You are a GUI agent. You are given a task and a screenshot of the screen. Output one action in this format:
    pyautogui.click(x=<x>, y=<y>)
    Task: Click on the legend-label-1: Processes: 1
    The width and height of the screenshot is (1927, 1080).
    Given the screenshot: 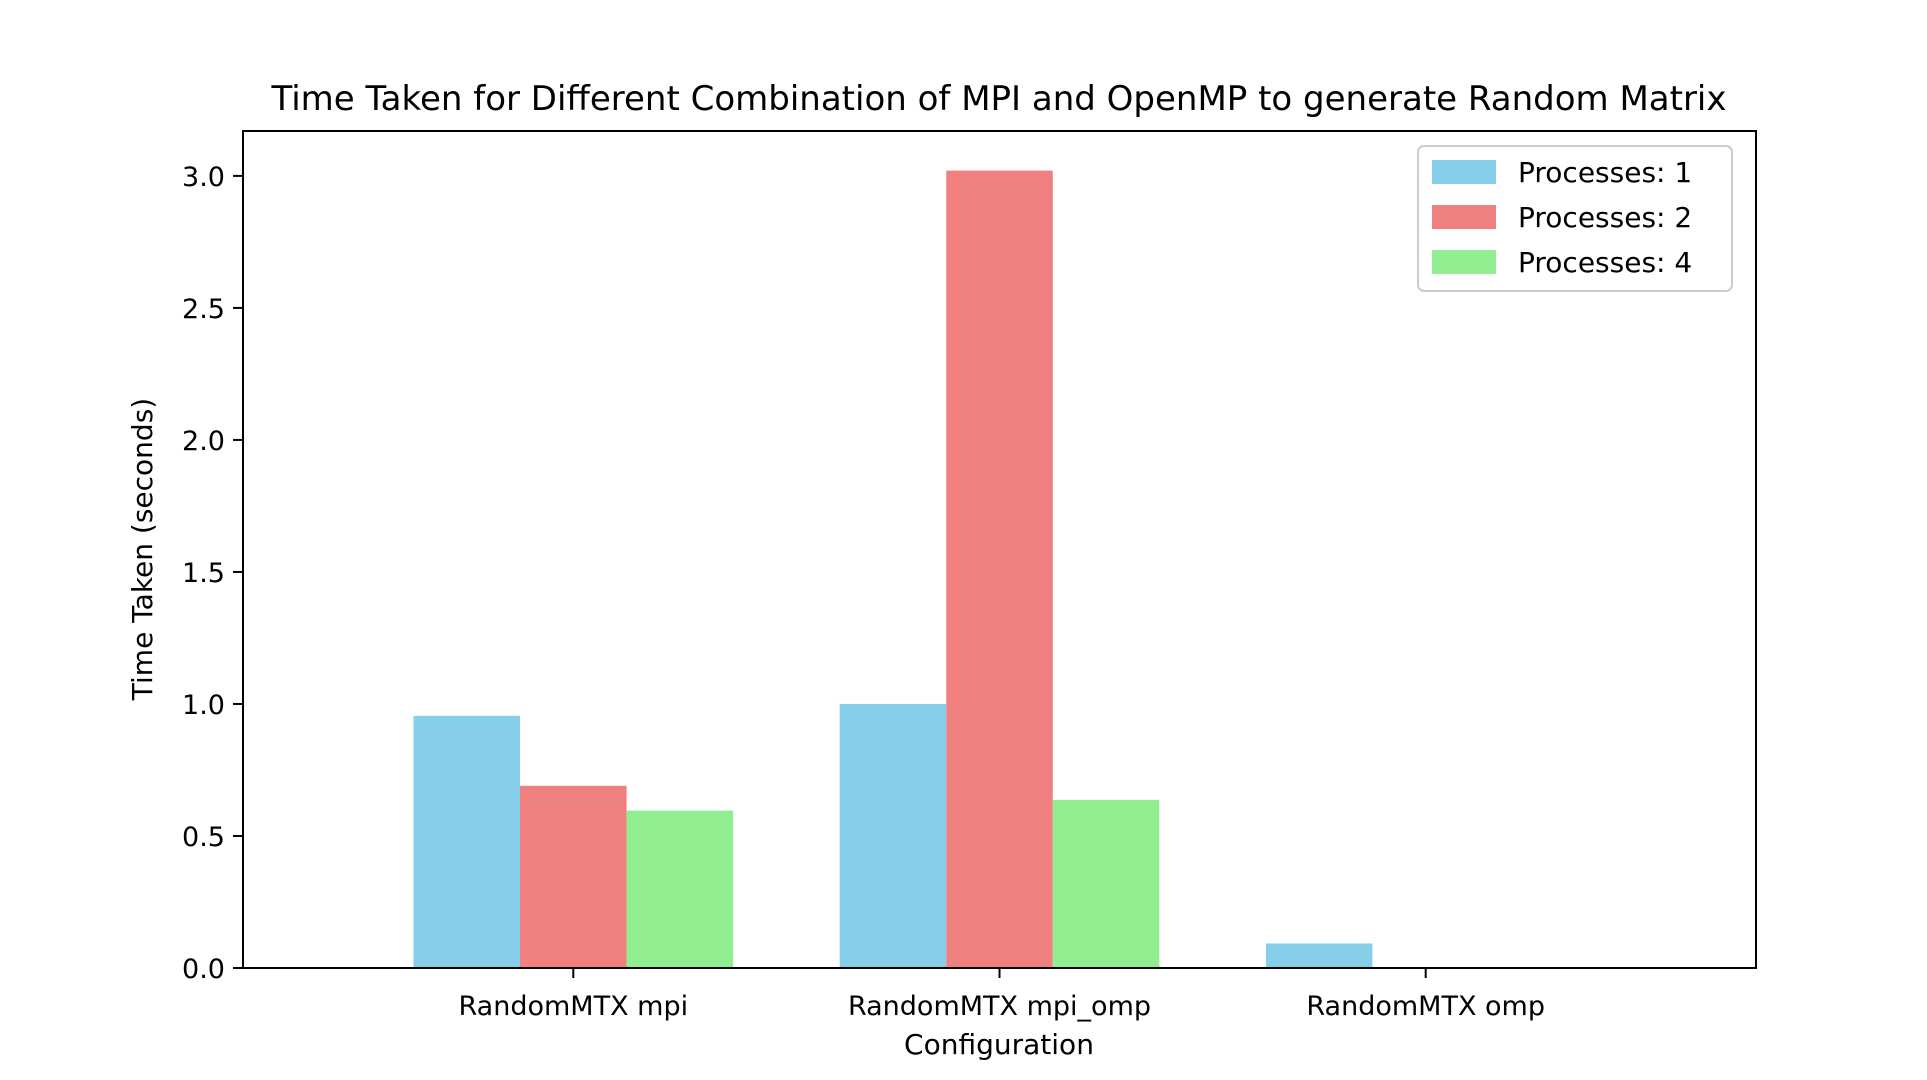 What is the action you would take?
    pyautogui.click(x=1605, y=172)
    